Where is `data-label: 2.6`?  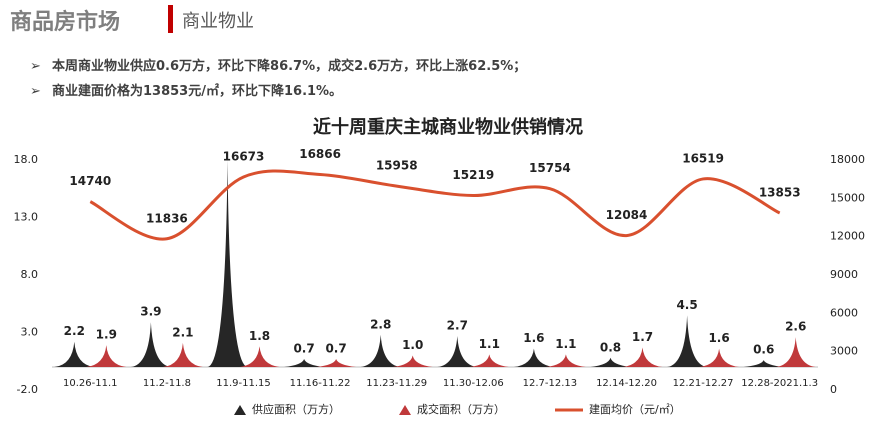
data-label: 2.6 is located at coordinates (795, 327).